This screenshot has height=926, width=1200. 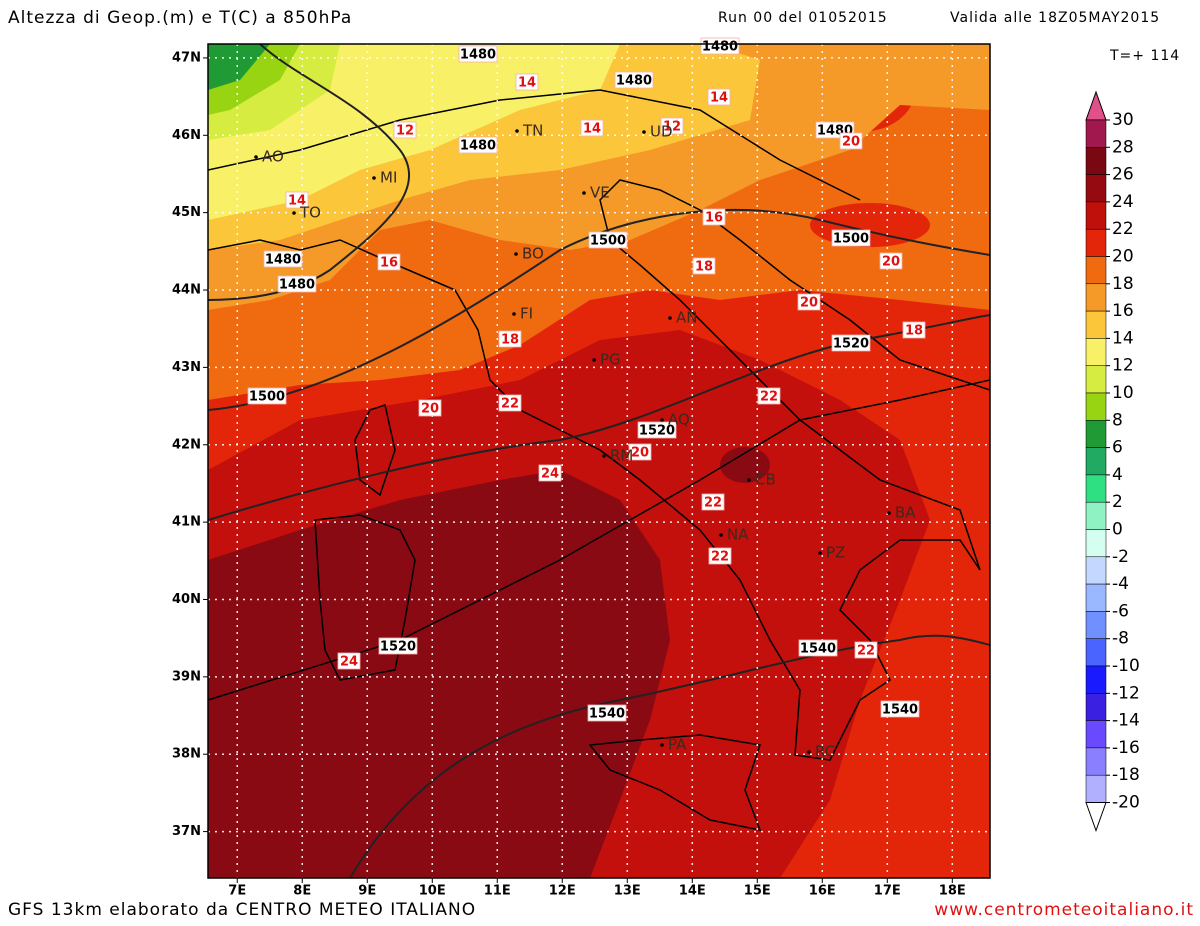 What do you see at coordinates (1123, 257) in the screenshot?
I see `colorbar-label: 20` at bounding box center [1123, 257].